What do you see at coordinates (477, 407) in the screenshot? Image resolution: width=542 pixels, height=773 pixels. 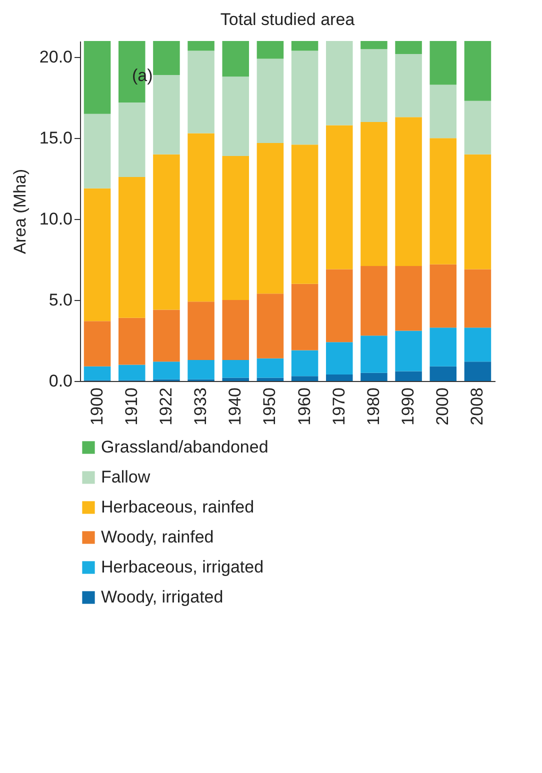 I see `x-tick-label: 2008` at bounding box center [477, 407].